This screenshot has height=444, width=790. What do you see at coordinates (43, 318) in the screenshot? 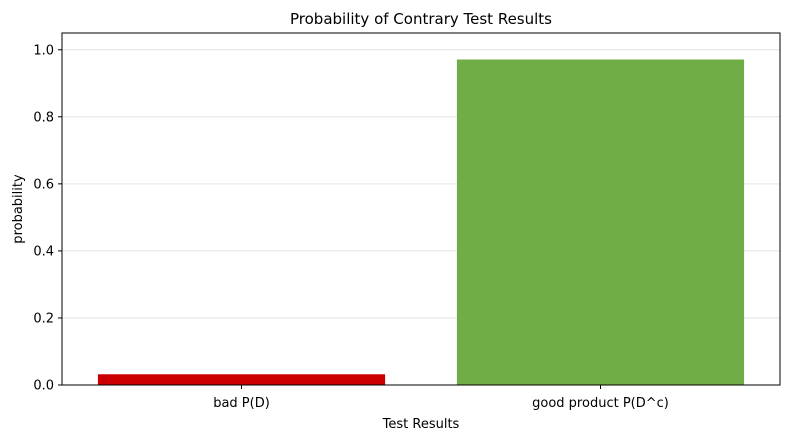
I see `y-tick-label: 0.2` at bounding box center [43, 318].